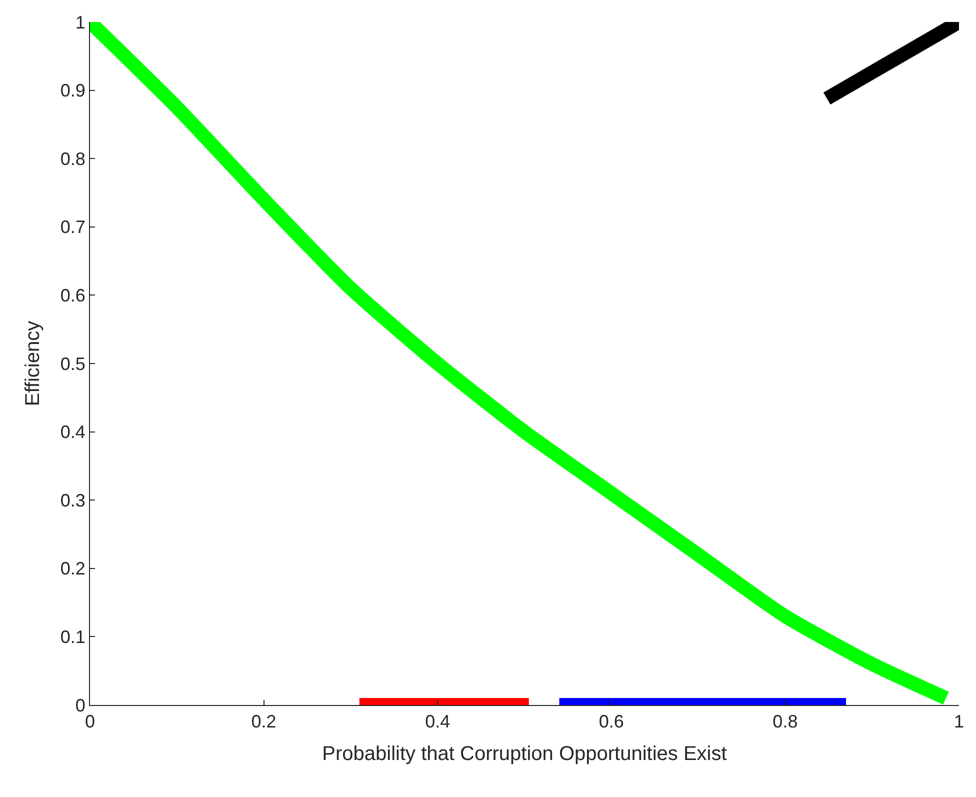 The width and height of the screenshot is (976, 797). What do you see at coordinates (437, 722) in the screenshot?
I see `x-tick-label: 0.4` at bounding box center [437, 722].